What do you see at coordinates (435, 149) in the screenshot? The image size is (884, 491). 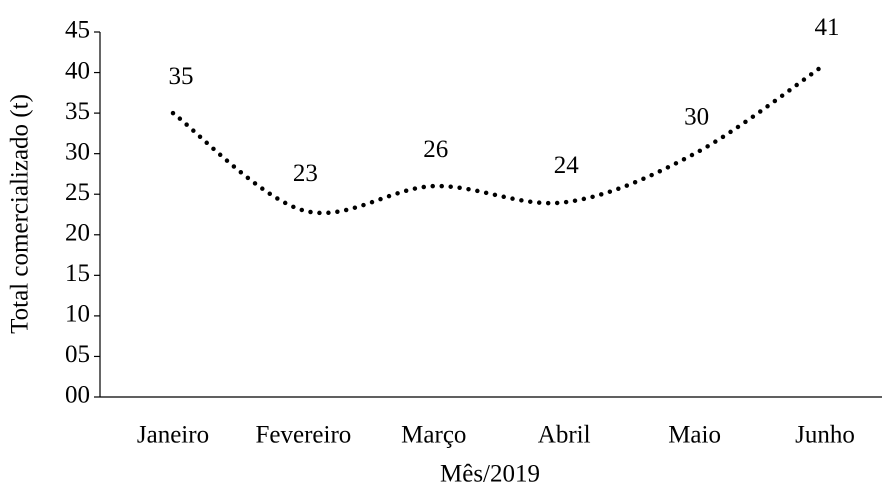 I see `data-label: 26` at bounding box center [435, 149].